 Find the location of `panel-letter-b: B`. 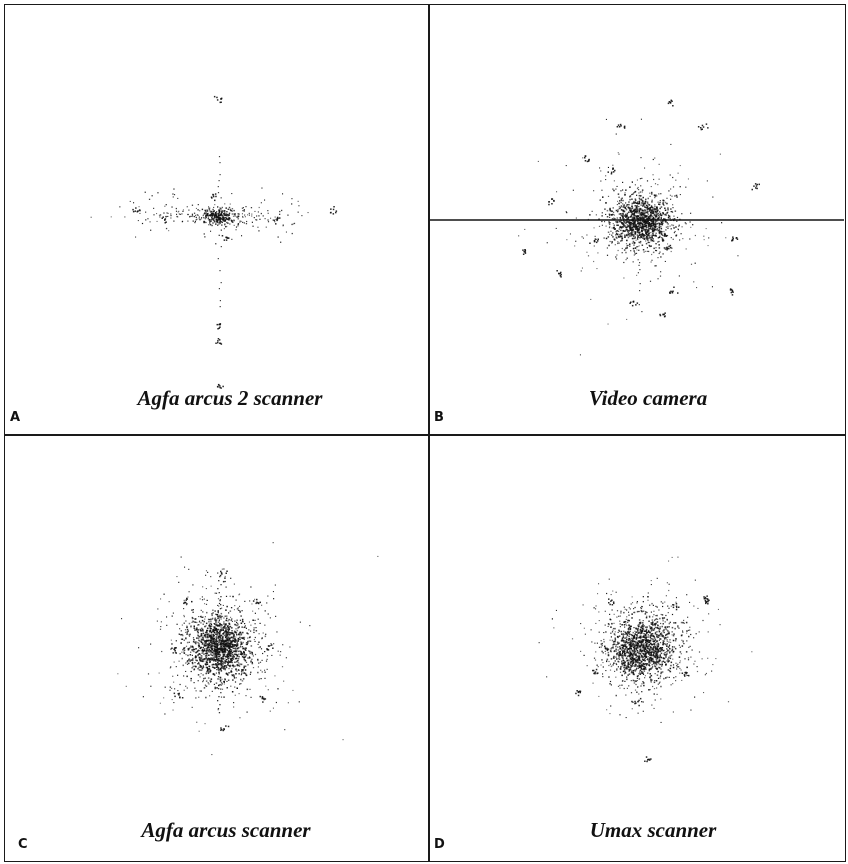

panel-letter-b: B is located at coordinates (439, 417).